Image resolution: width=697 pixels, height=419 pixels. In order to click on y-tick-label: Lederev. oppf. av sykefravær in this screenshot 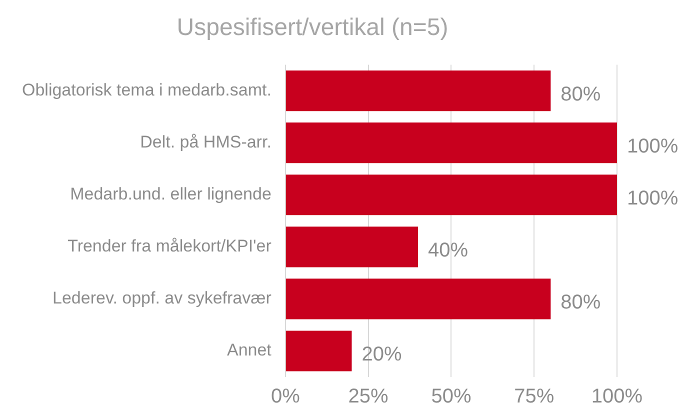, I will do `click(162, 298)`.